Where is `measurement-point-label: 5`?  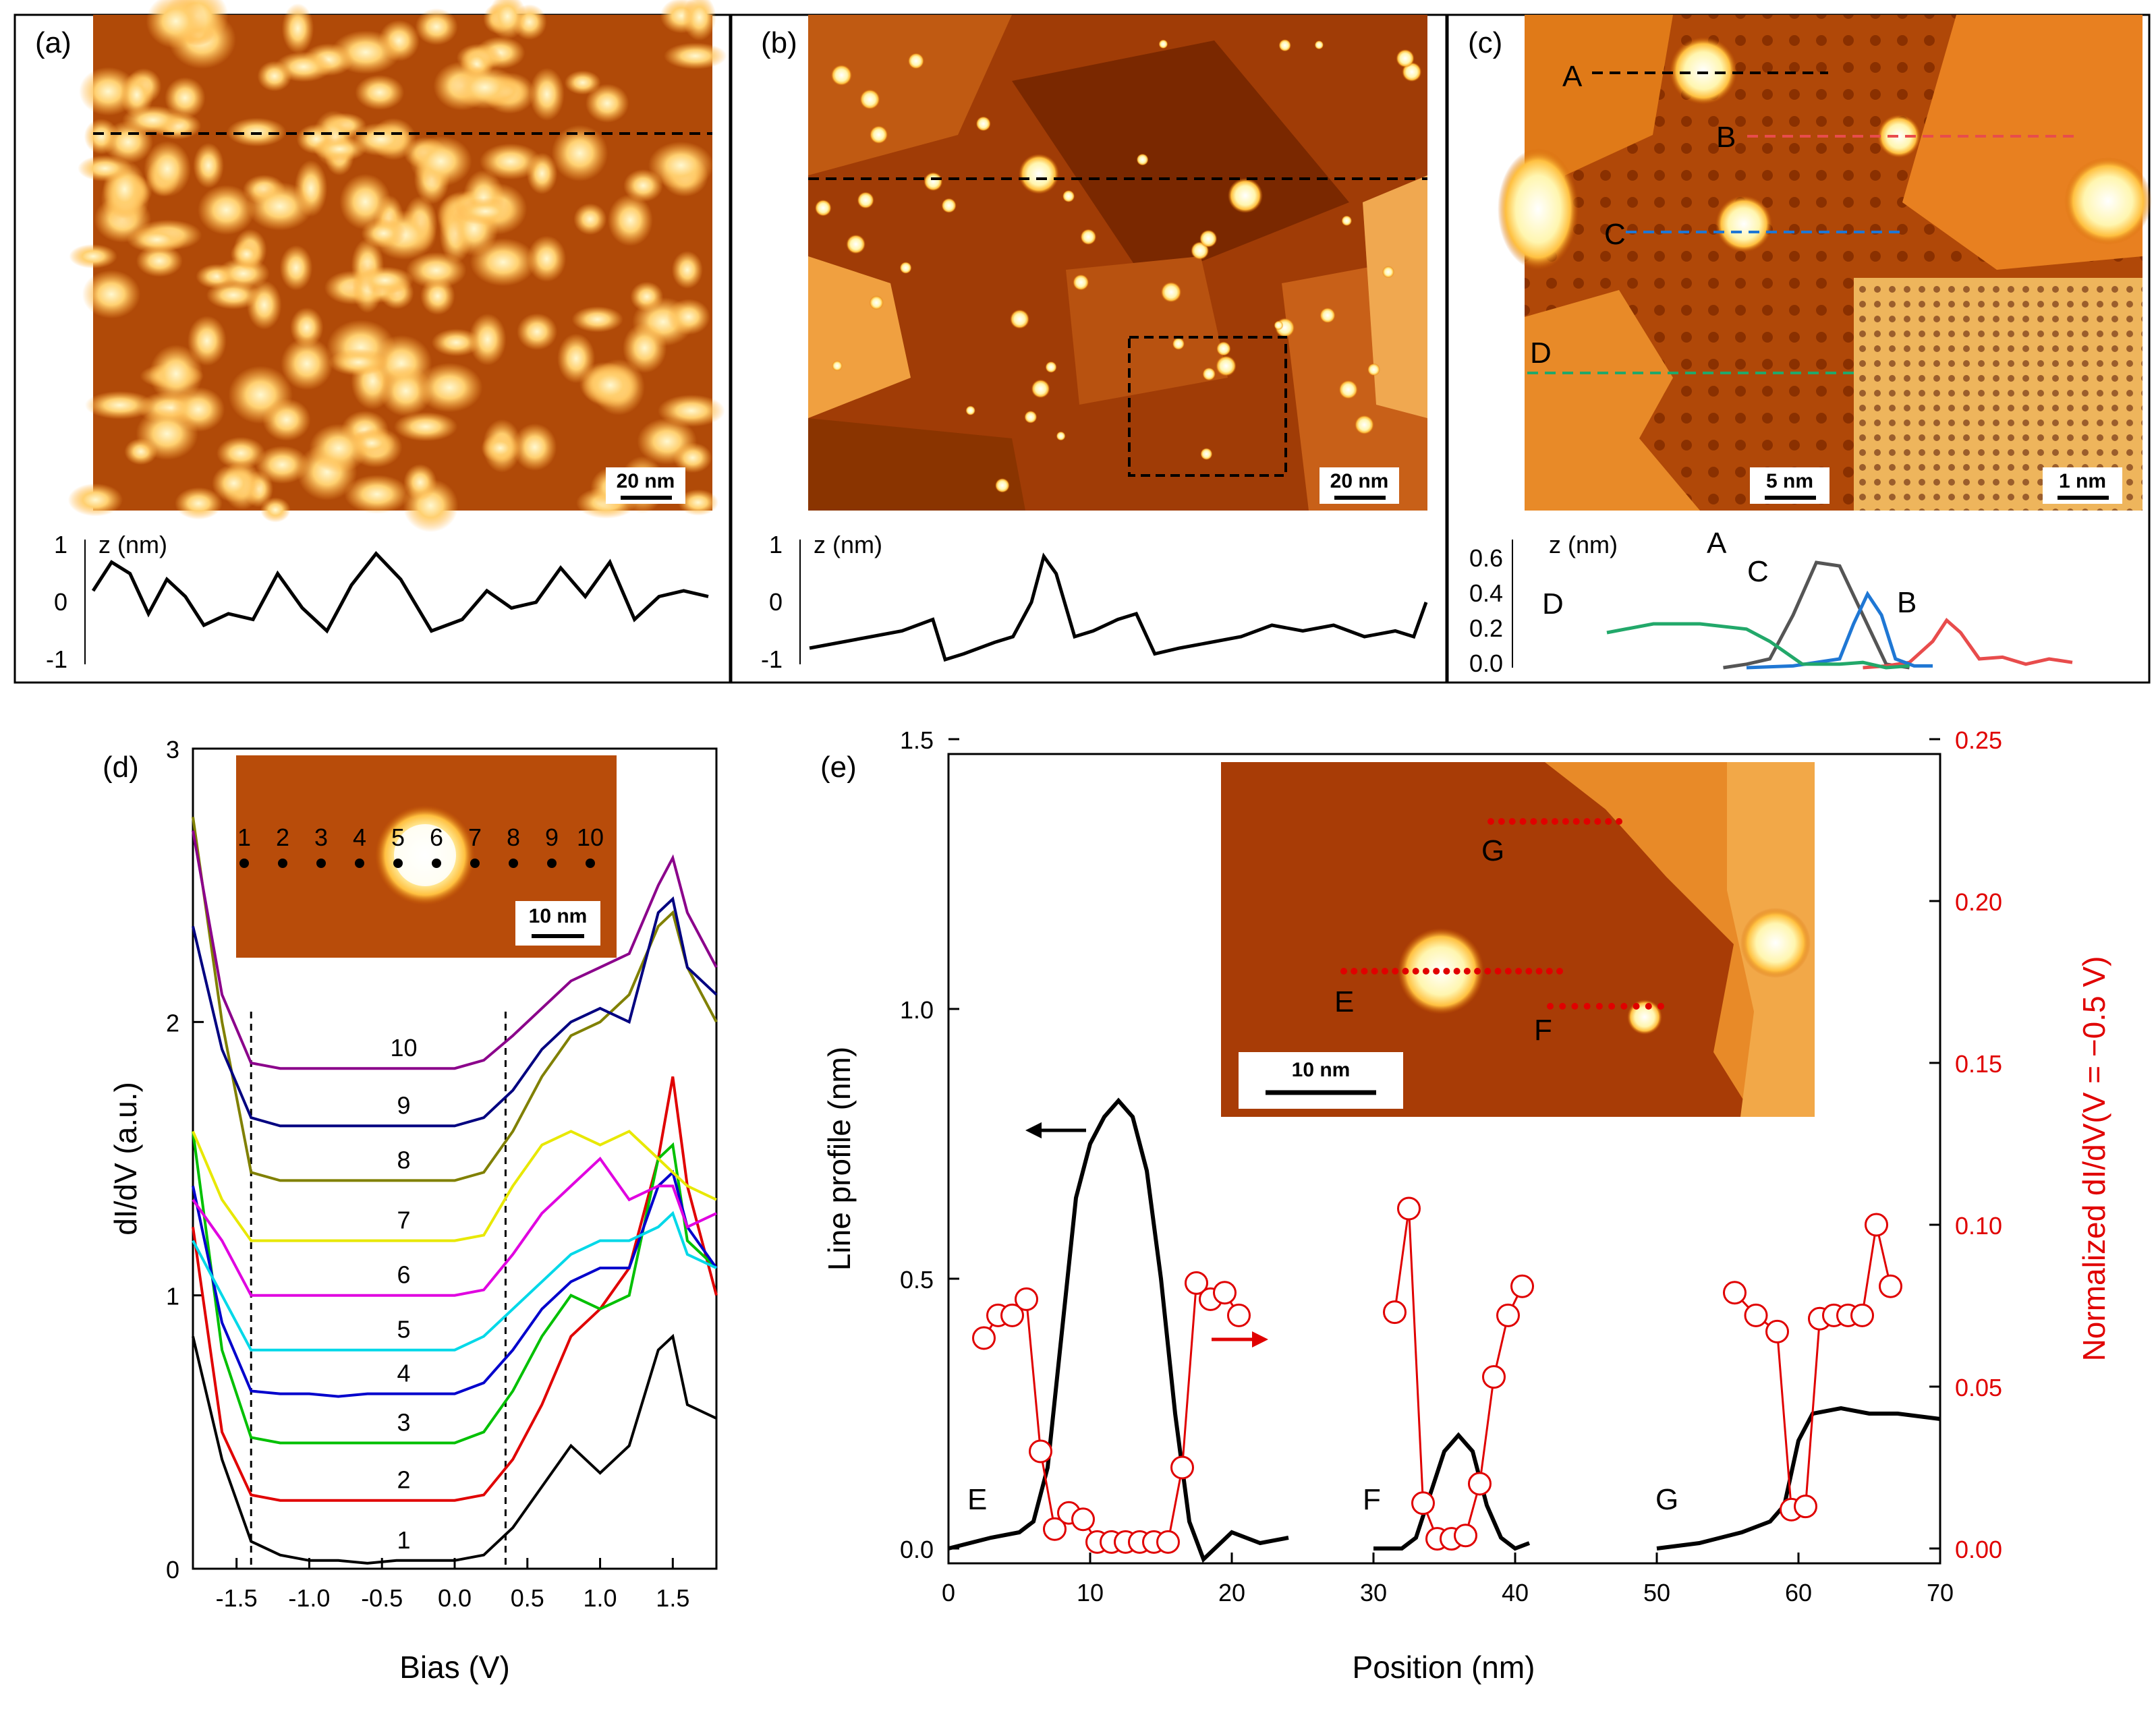 measurement-point-label: 5 is located at coordinates (398, 837).